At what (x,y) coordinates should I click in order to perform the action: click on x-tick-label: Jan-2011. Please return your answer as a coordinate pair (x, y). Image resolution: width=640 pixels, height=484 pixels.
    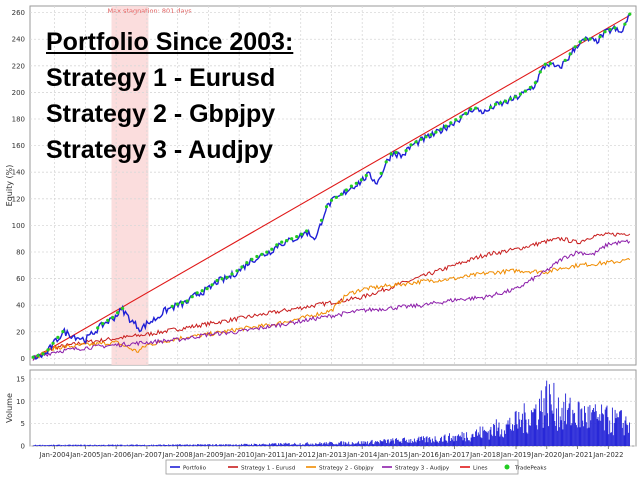
    Looking at the image, I should click on (269, 455).